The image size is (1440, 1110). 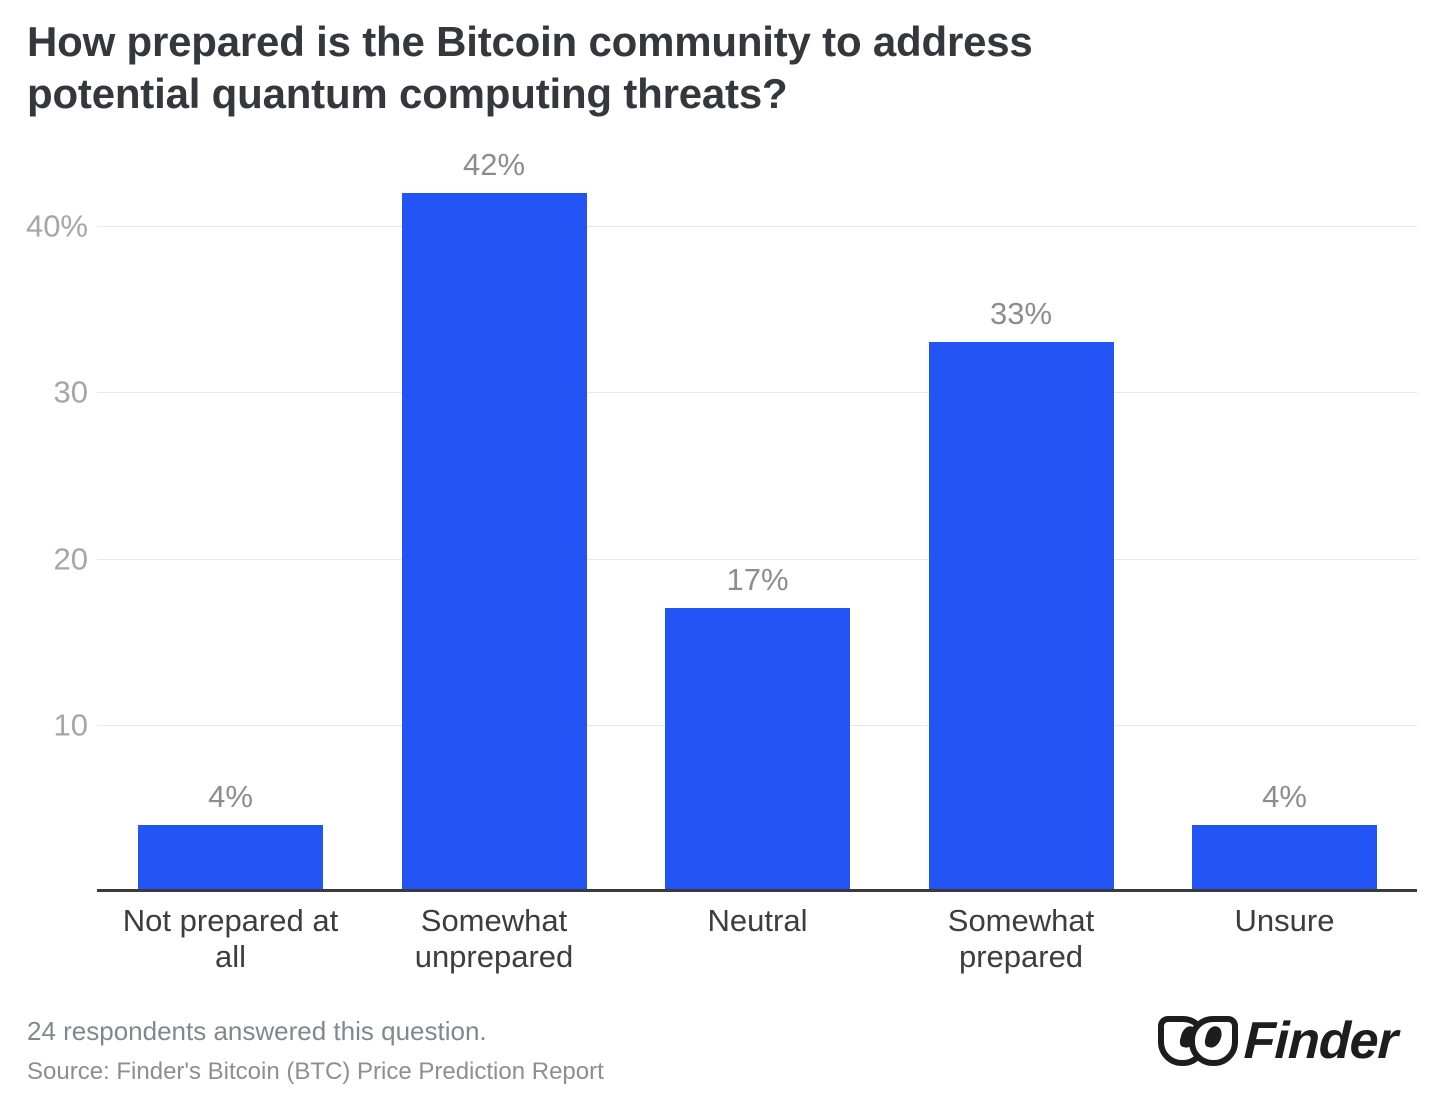 I want to click on finder-logo-text: Finder, so click(x=1320, y=1041).